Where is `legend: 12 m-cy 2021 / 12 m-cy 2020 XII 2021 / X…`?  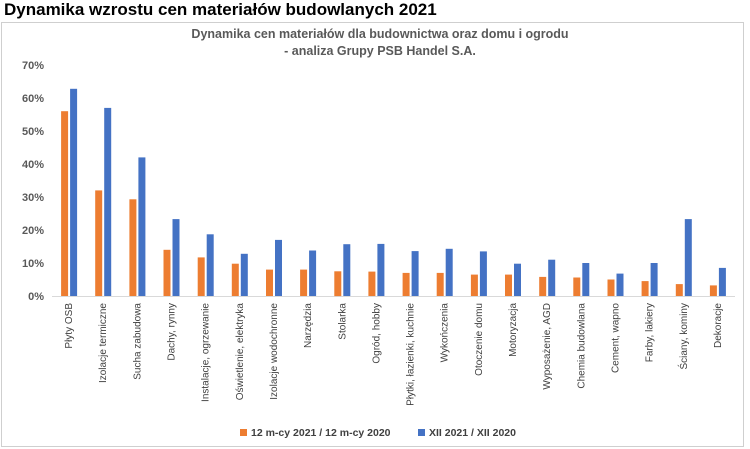
legend: 12 m-cy 2021 / 12 m-cy 2020 XII 2021 / X… is located at coordinates (378, 433).